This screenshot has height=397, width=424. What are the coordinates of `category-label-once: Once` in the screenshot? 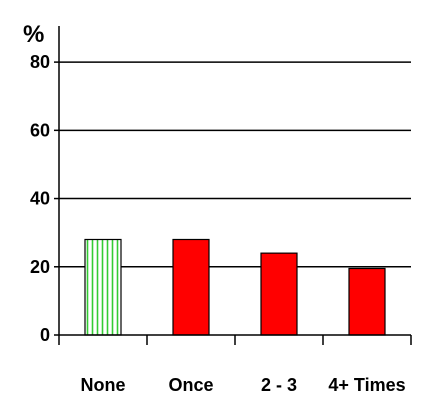 It's located at (190, 385).